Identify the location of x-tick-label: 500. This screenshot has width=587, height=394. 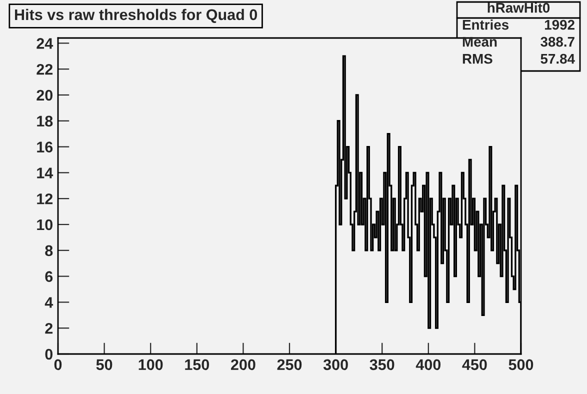
(521, 364).